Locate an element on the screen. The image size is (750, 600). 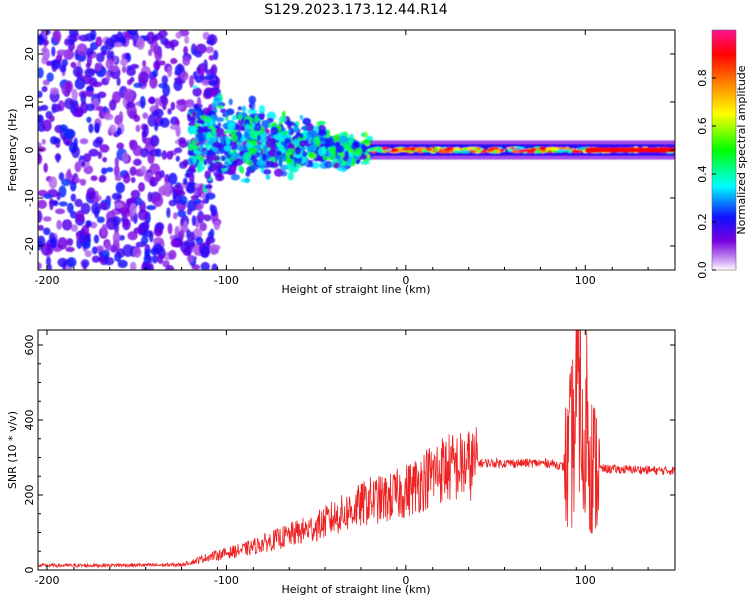
colorbar-label: Normalized spectral amplitude is located at coordinates (741, 149).